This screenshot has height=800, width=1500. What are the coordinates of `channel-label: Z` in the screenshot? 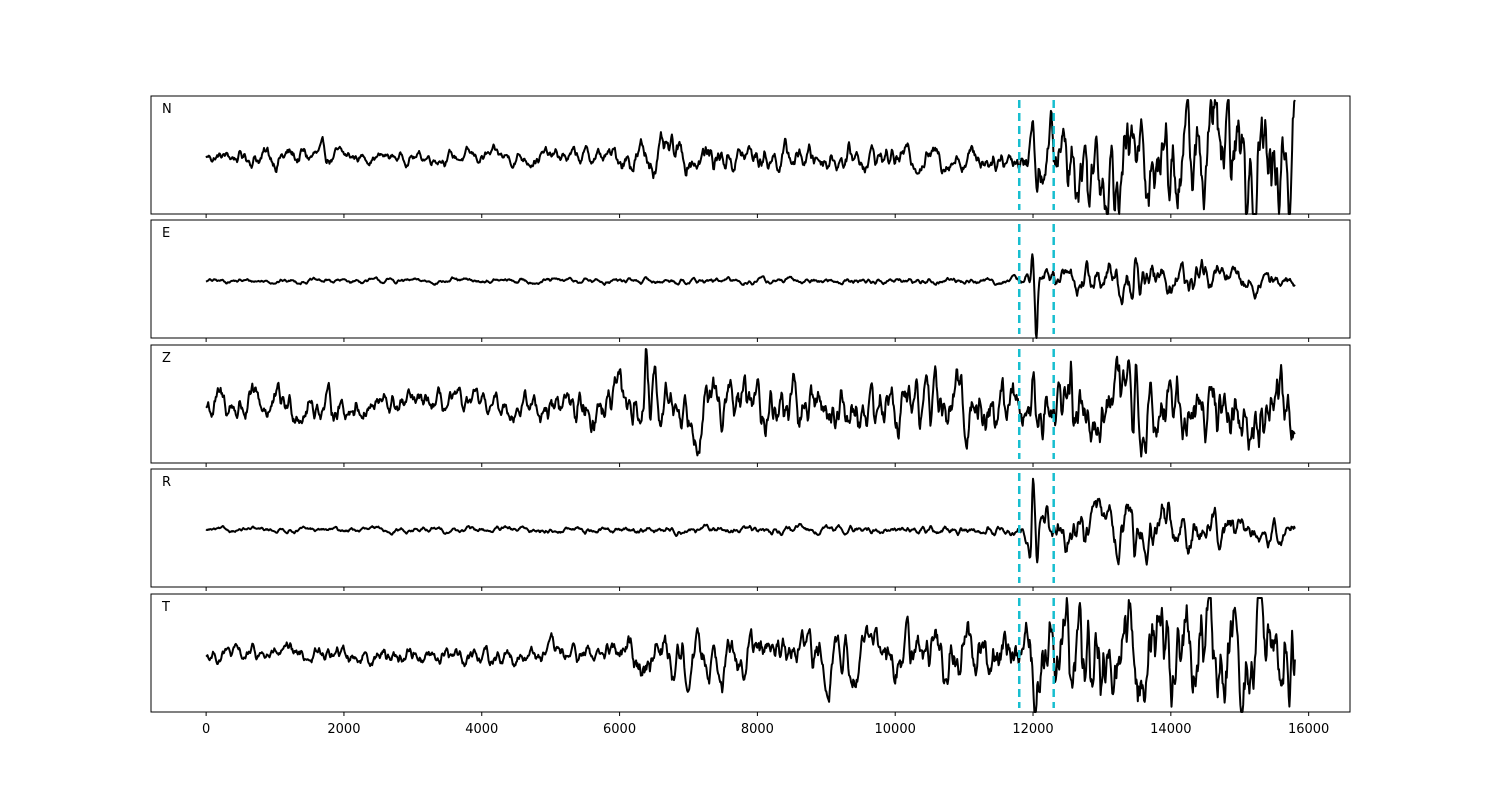 It's located at (166, 358).